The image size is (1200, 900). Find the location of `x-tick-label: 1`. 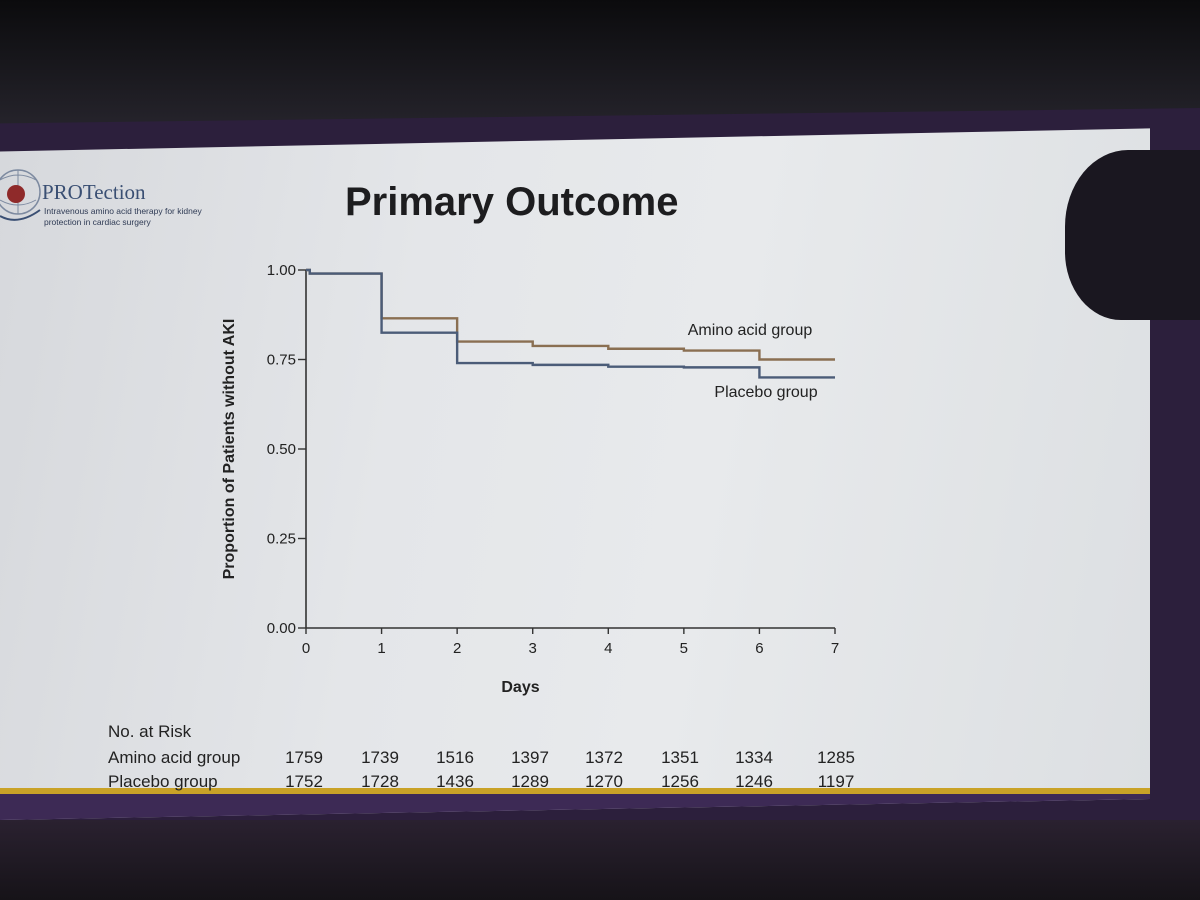

x-tick-label: 1 is located at coordinates (381, 648).